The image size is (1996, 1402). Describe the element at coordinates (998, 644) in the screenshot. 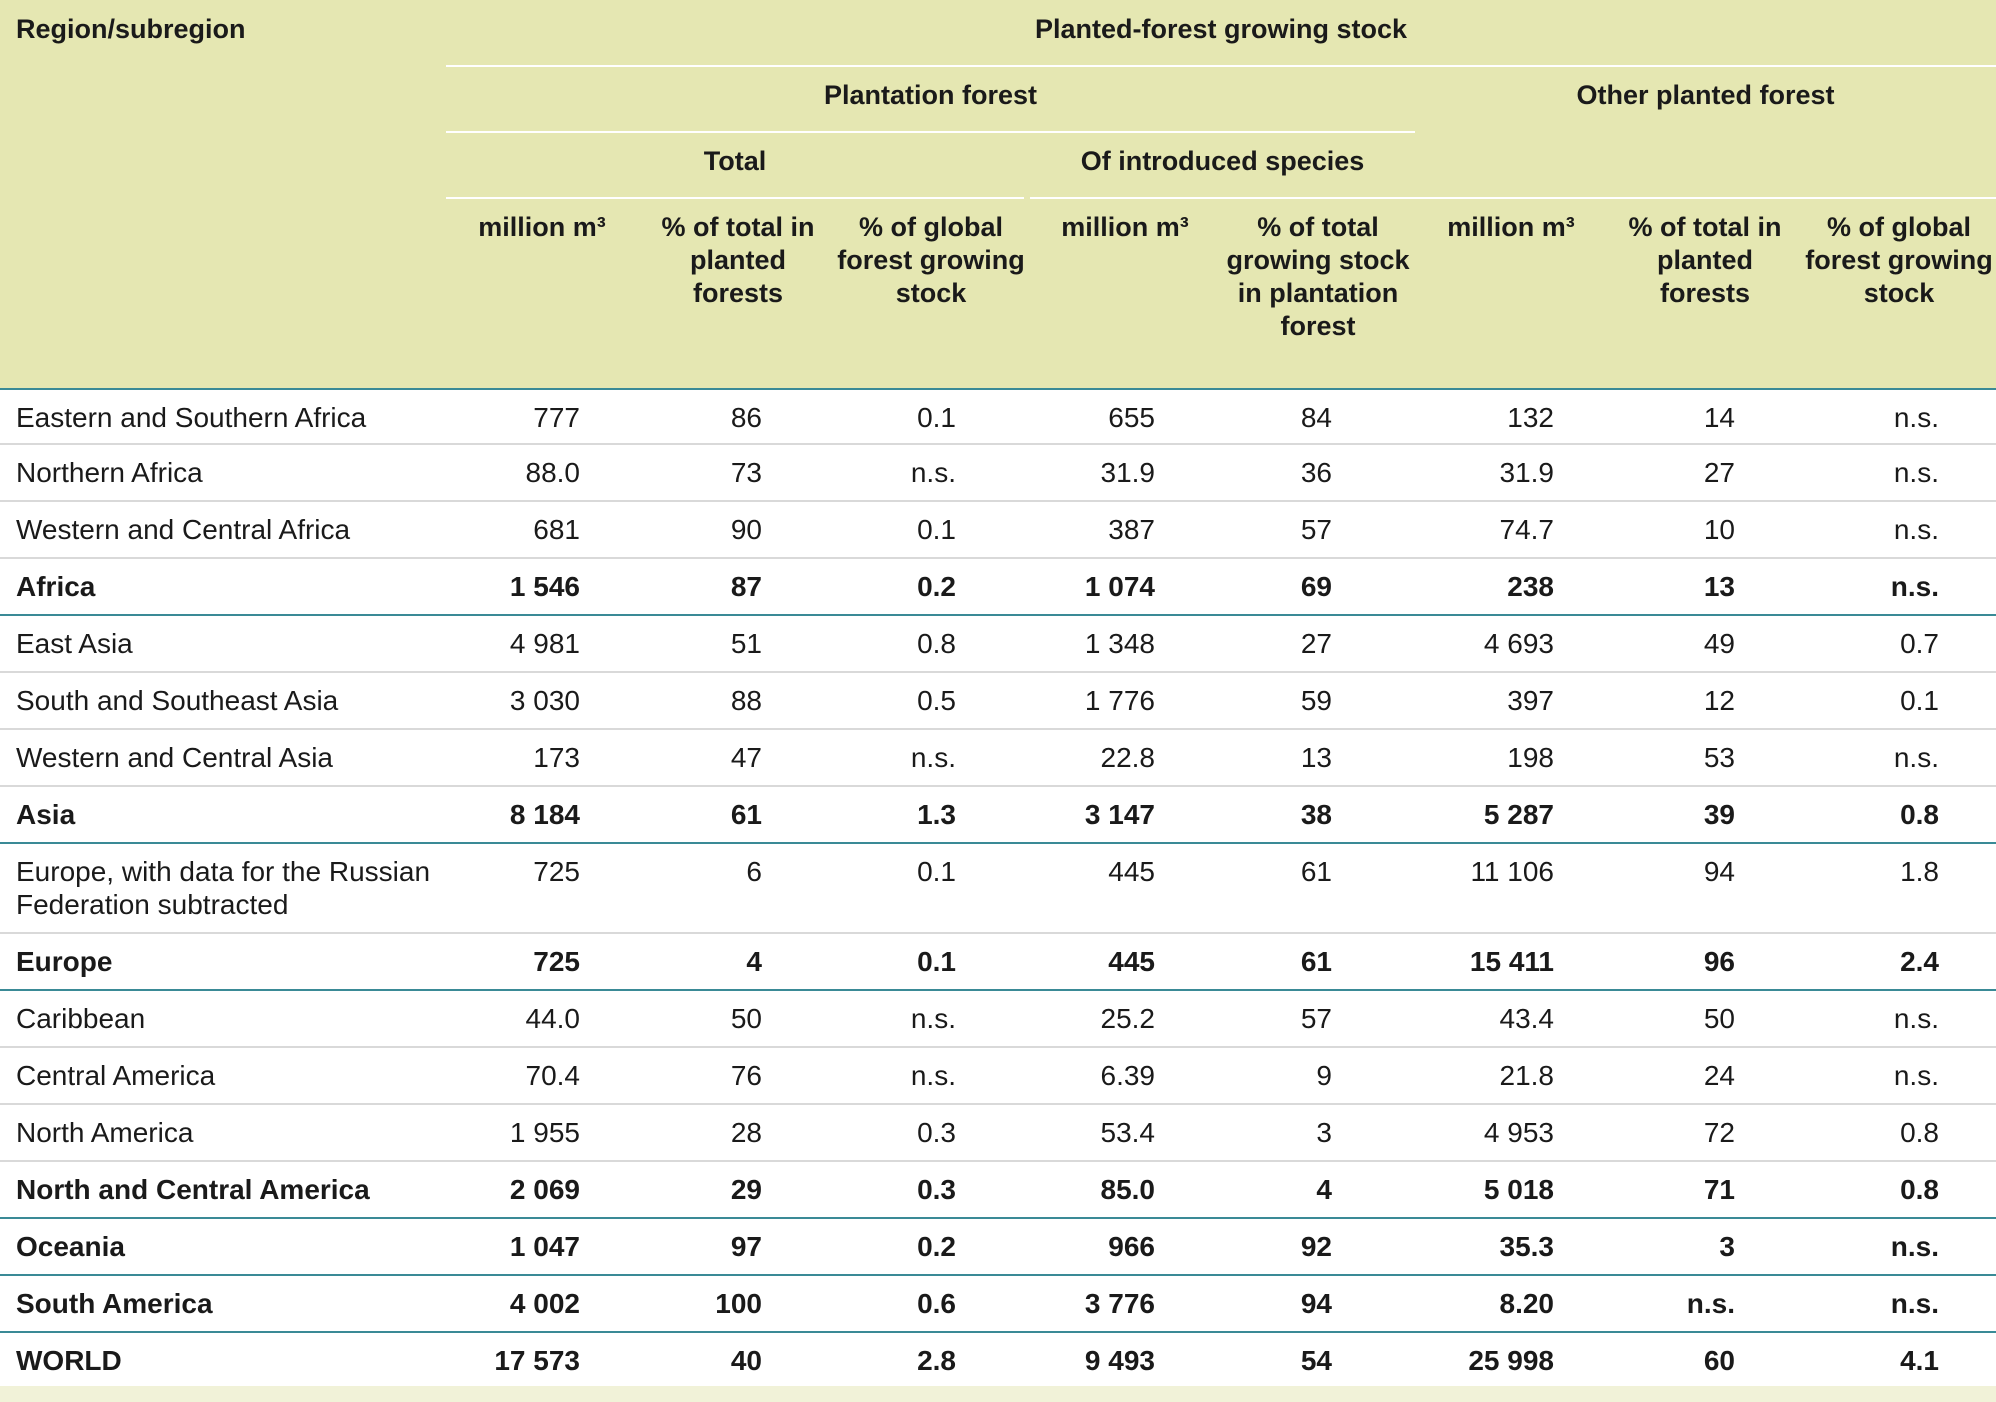

I see `table-row: East Asia 4 981 51 0.8 1 348 27 4 693 49 0.7` at that location.